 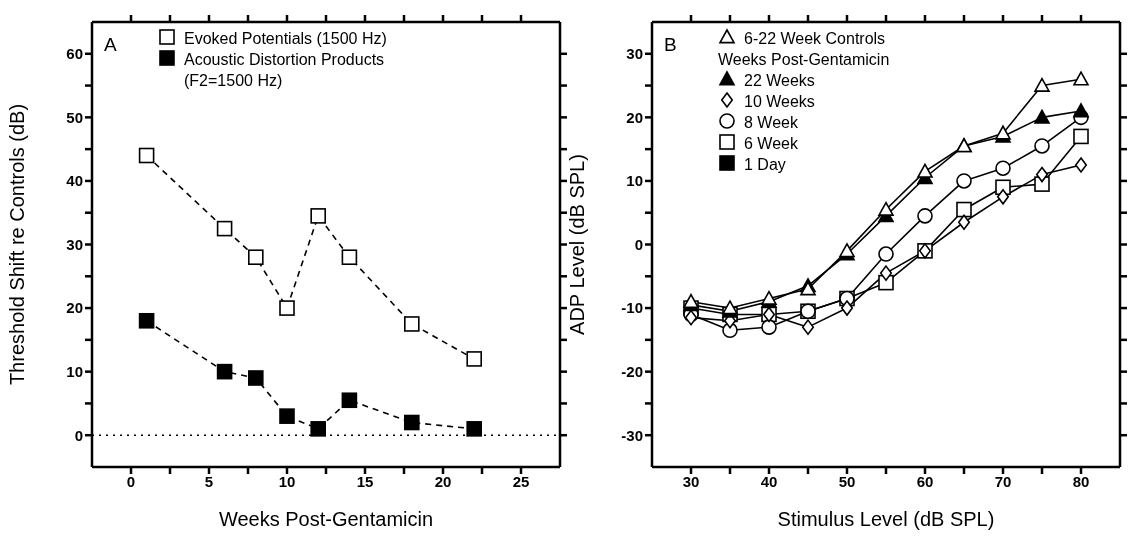 What do you see at coordinates (804, 60) in the screenshot?
I see `legend-title: Weeks Post-Gentamicin` at bounding box center [804, 60].